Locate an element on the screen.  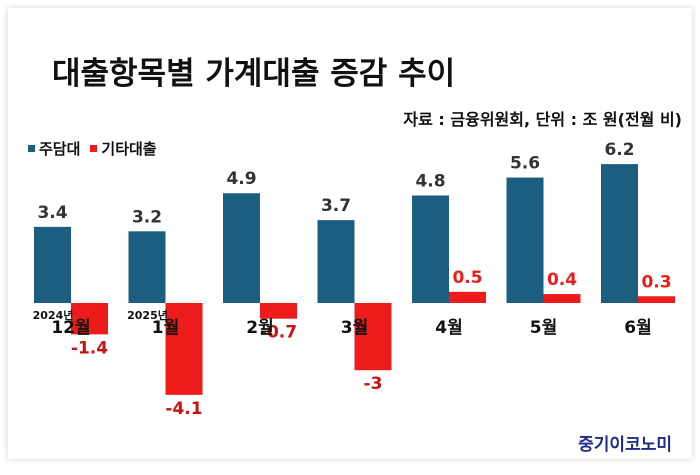
value-label-housing: 3.2 is located at coordinates (147, 217).